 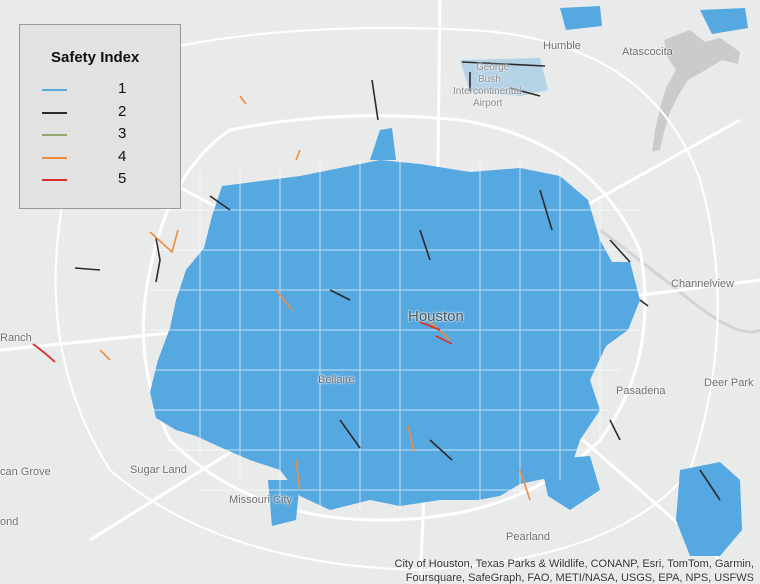 I want to click on legend-panel: Safety Index 1 2 3 4 5, so click(x=100, y=116).